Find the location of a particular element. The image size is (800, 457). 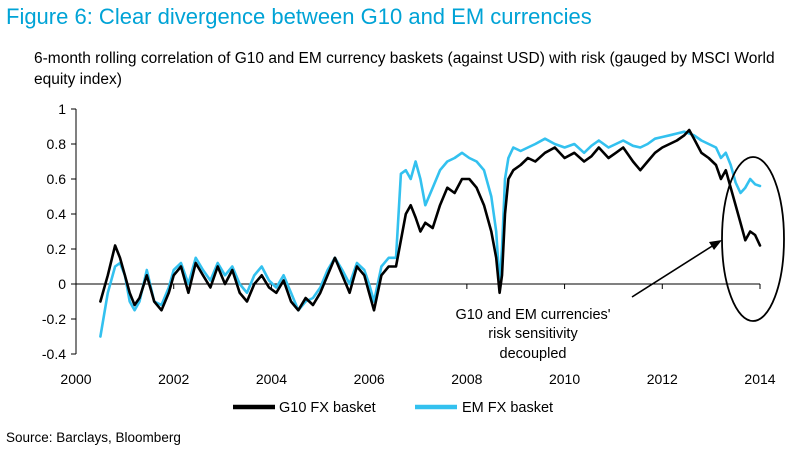

x-tick-label: 2006 is located at coordinates (369, 379).